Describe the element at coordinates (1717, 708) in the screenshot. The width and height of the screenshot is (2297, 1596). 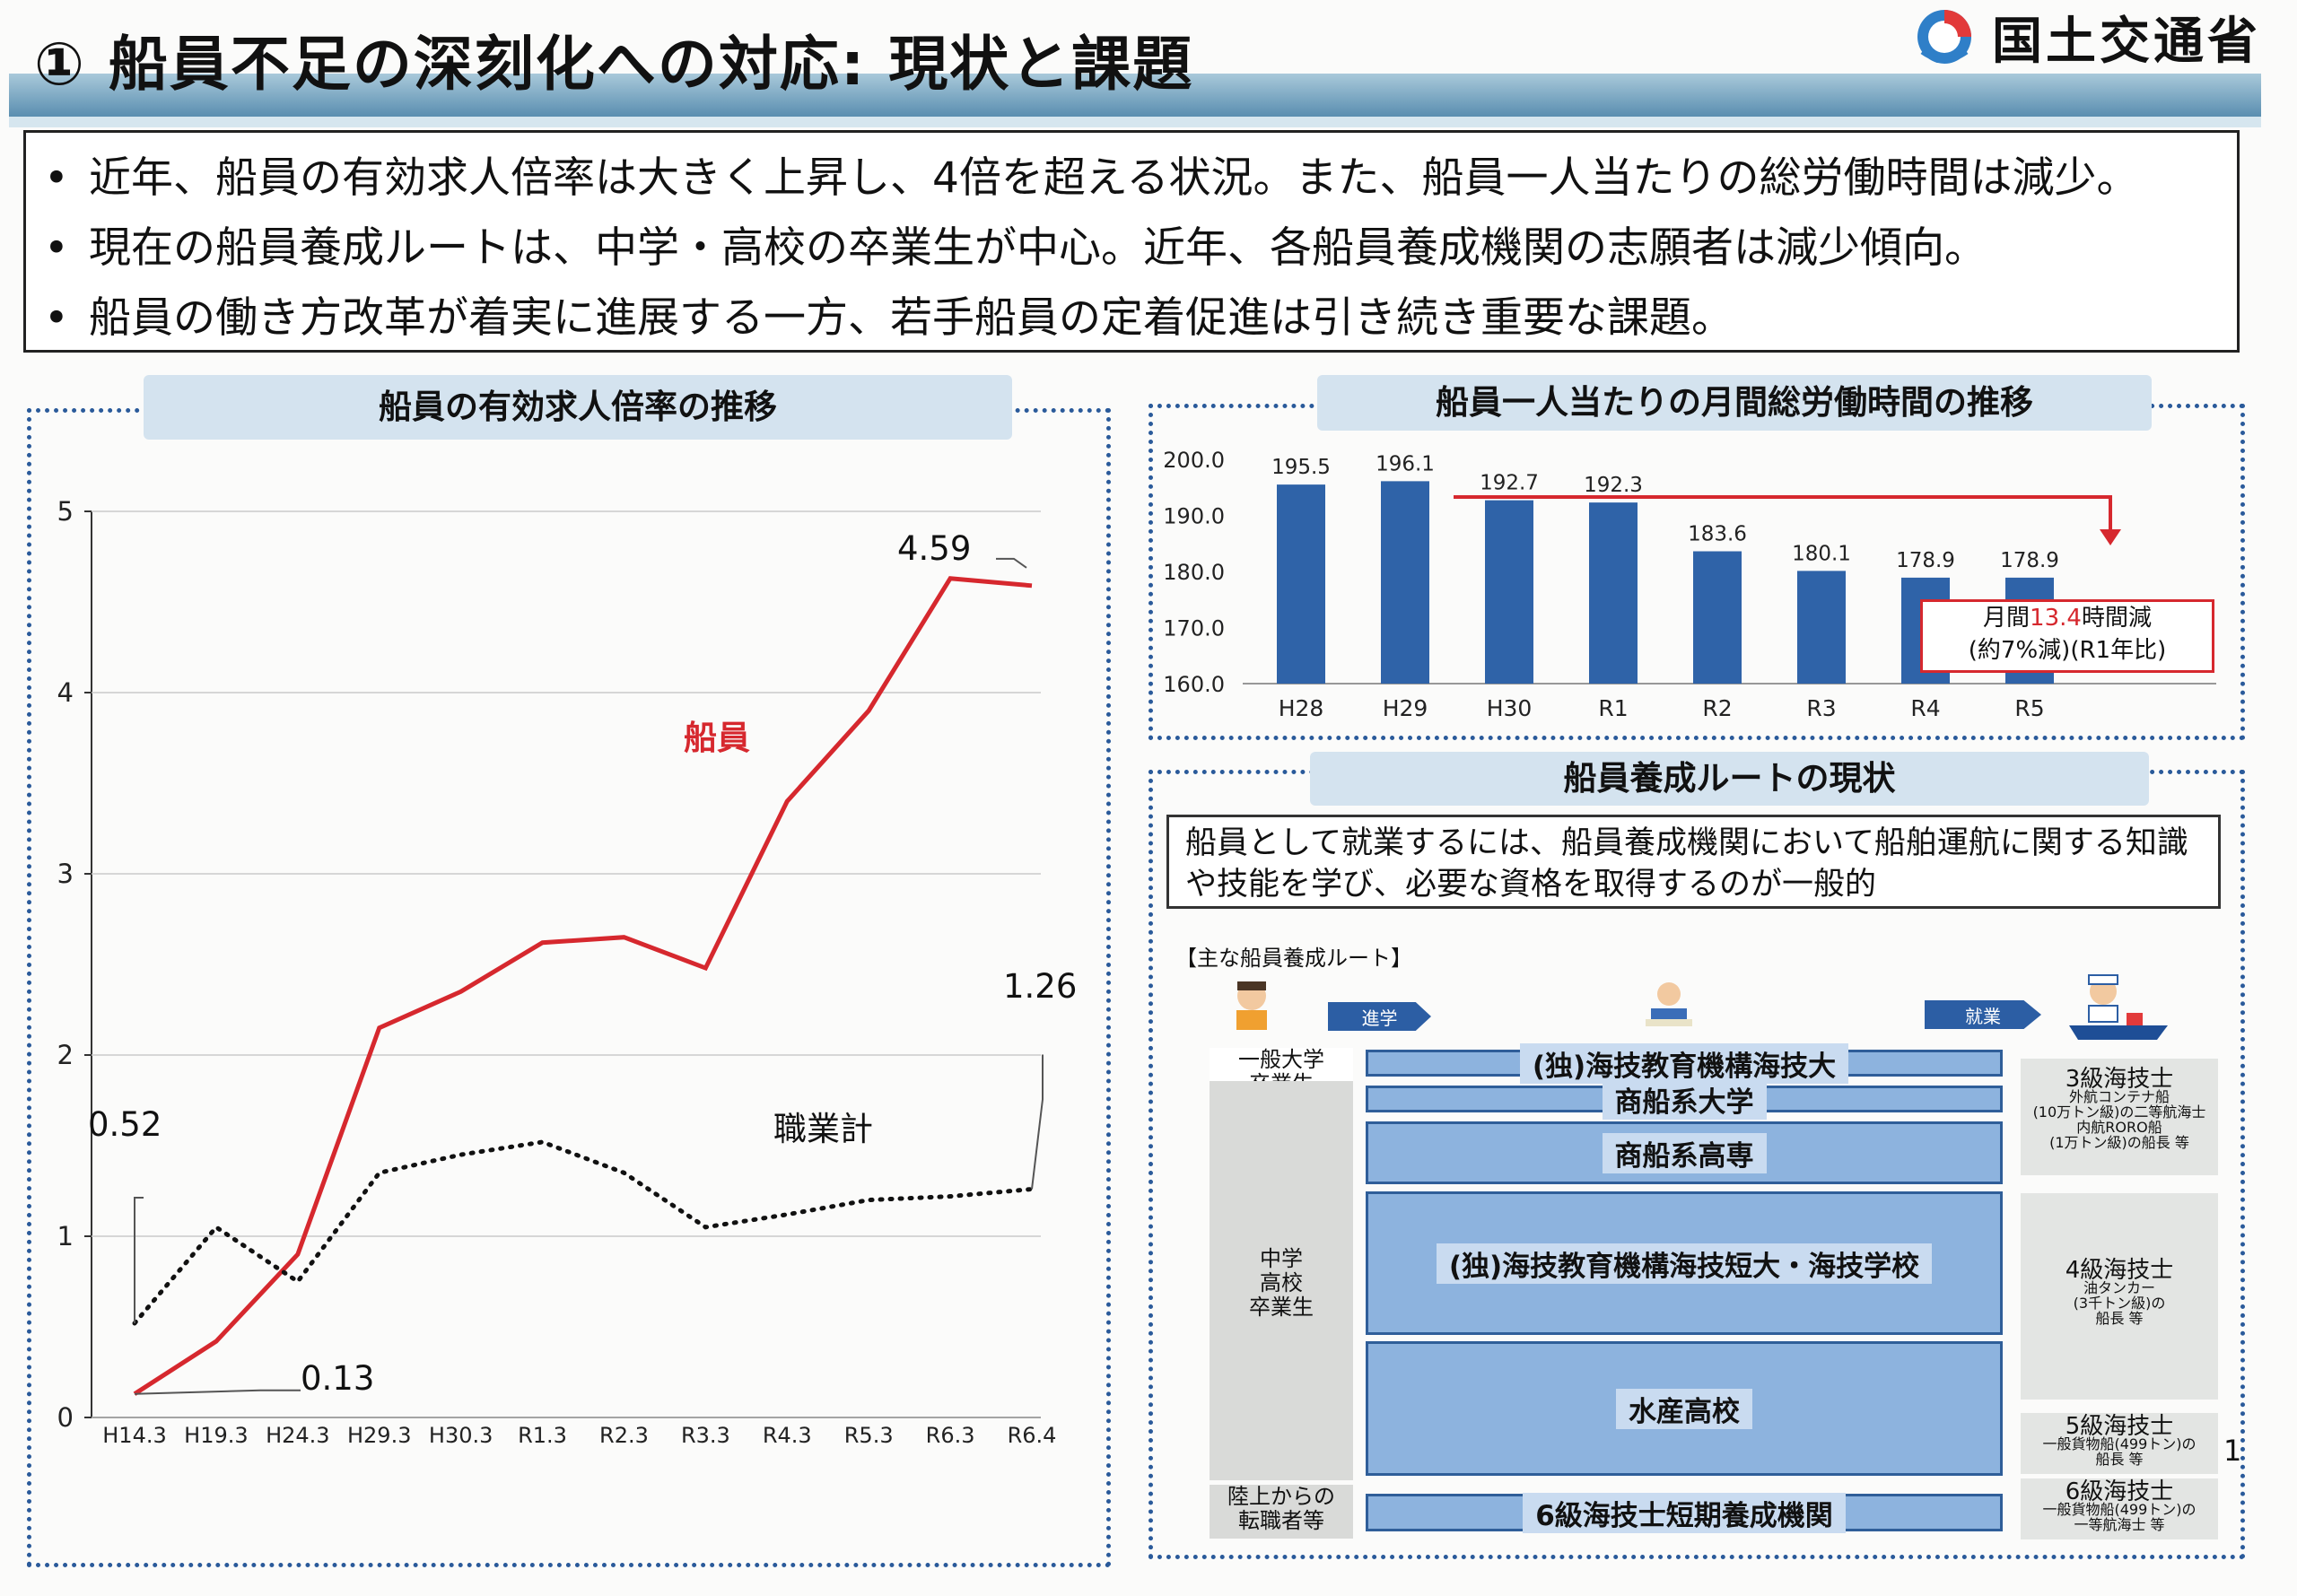
I see `x-tick-label: R2` at that location.